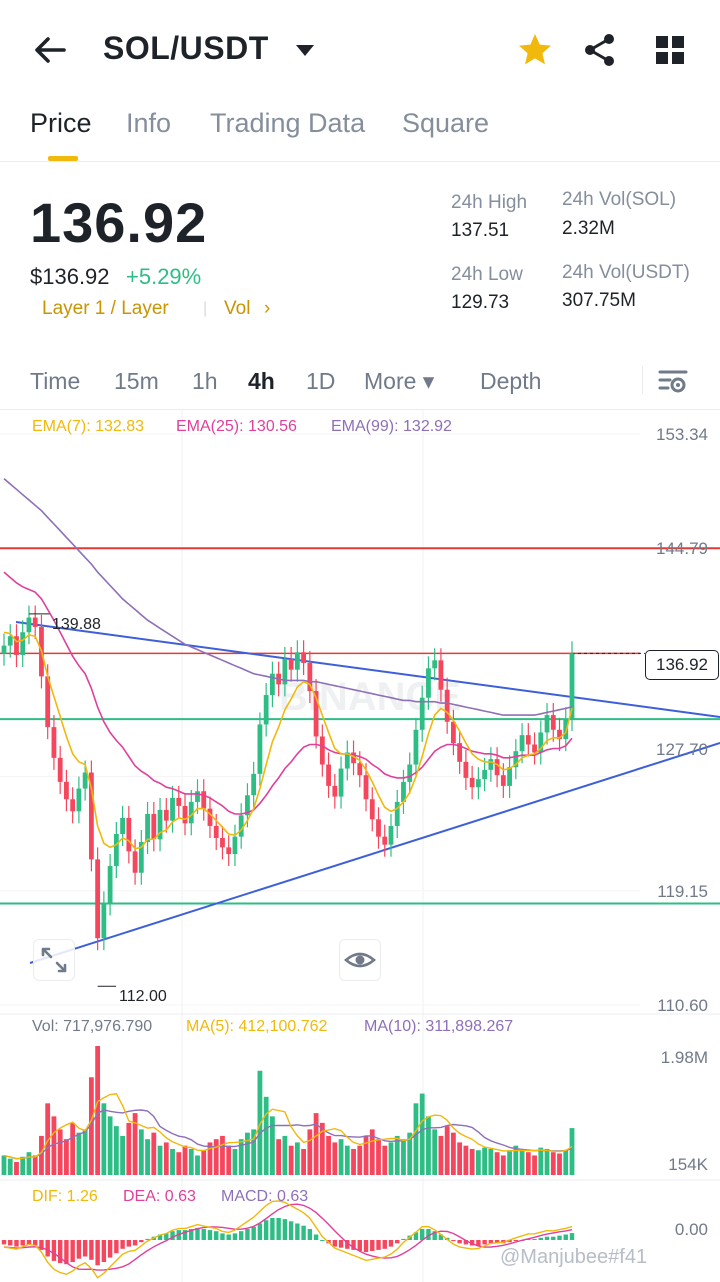  Describe the element at coordinates (360, 960) in the screenshot. I see `visibility-button` at that location.